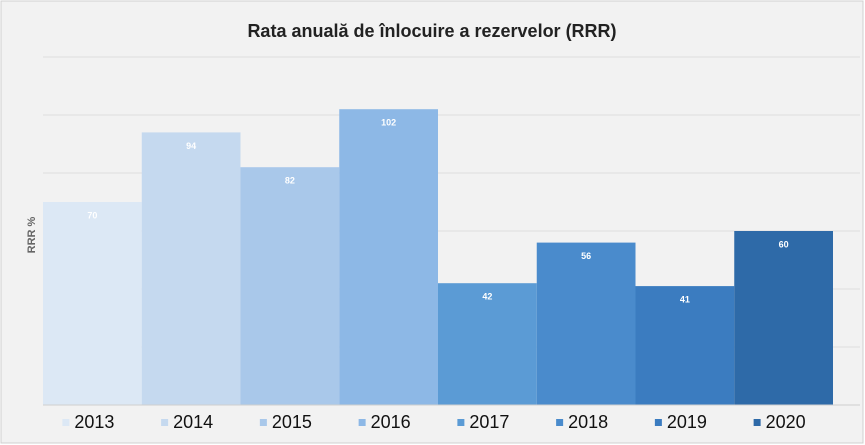  I want to click on data-label: 82, so click(290, 181).